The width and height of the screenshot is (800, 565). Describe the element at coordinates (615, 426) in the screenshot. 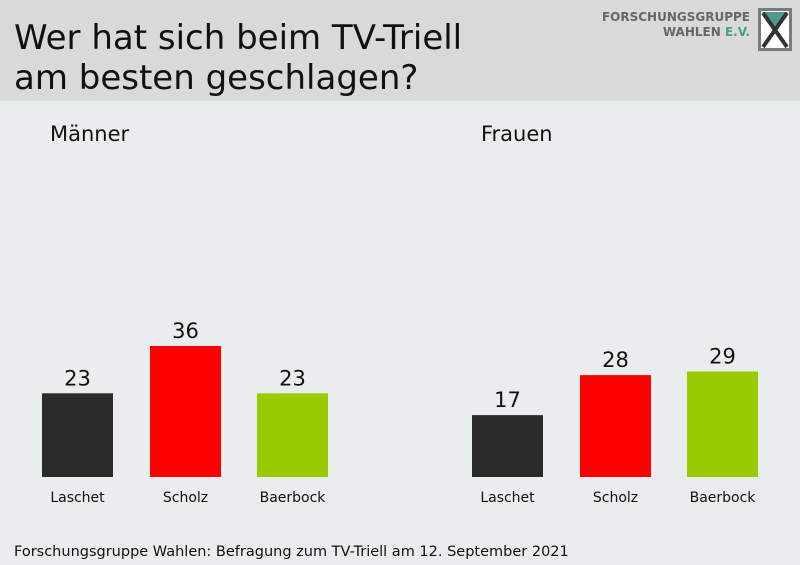

I see `bar-frauen-scholz` at that location.